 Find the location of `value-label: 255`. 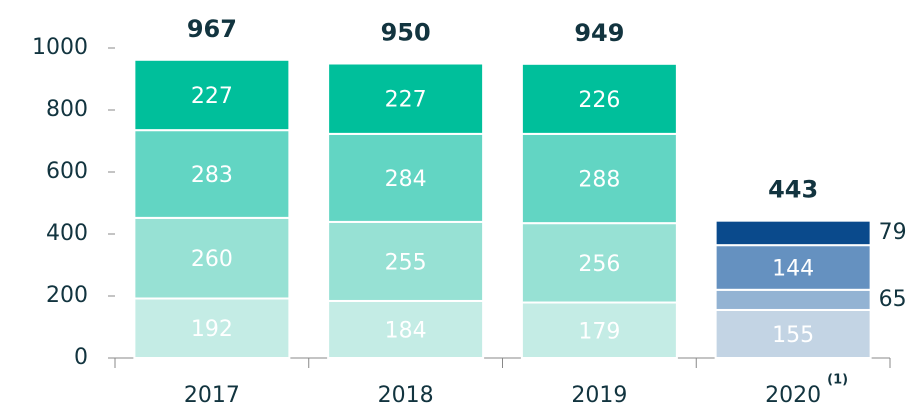

value-label: 255 is located at coordinates (406, 262).